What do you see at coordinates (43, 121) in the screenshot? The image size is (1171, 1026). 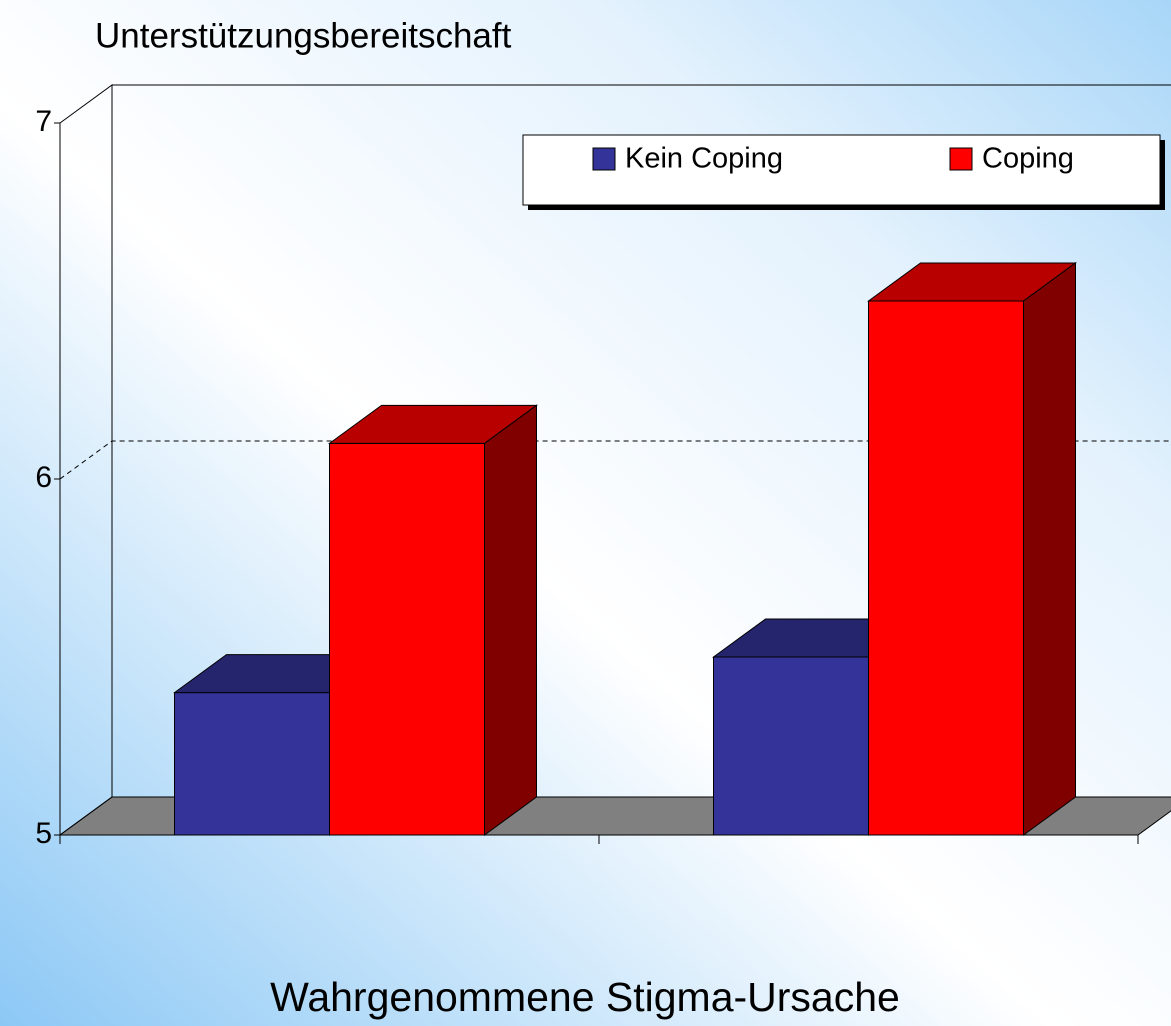 I see `y-tick-label: 7` at bounding box center [43, 121].